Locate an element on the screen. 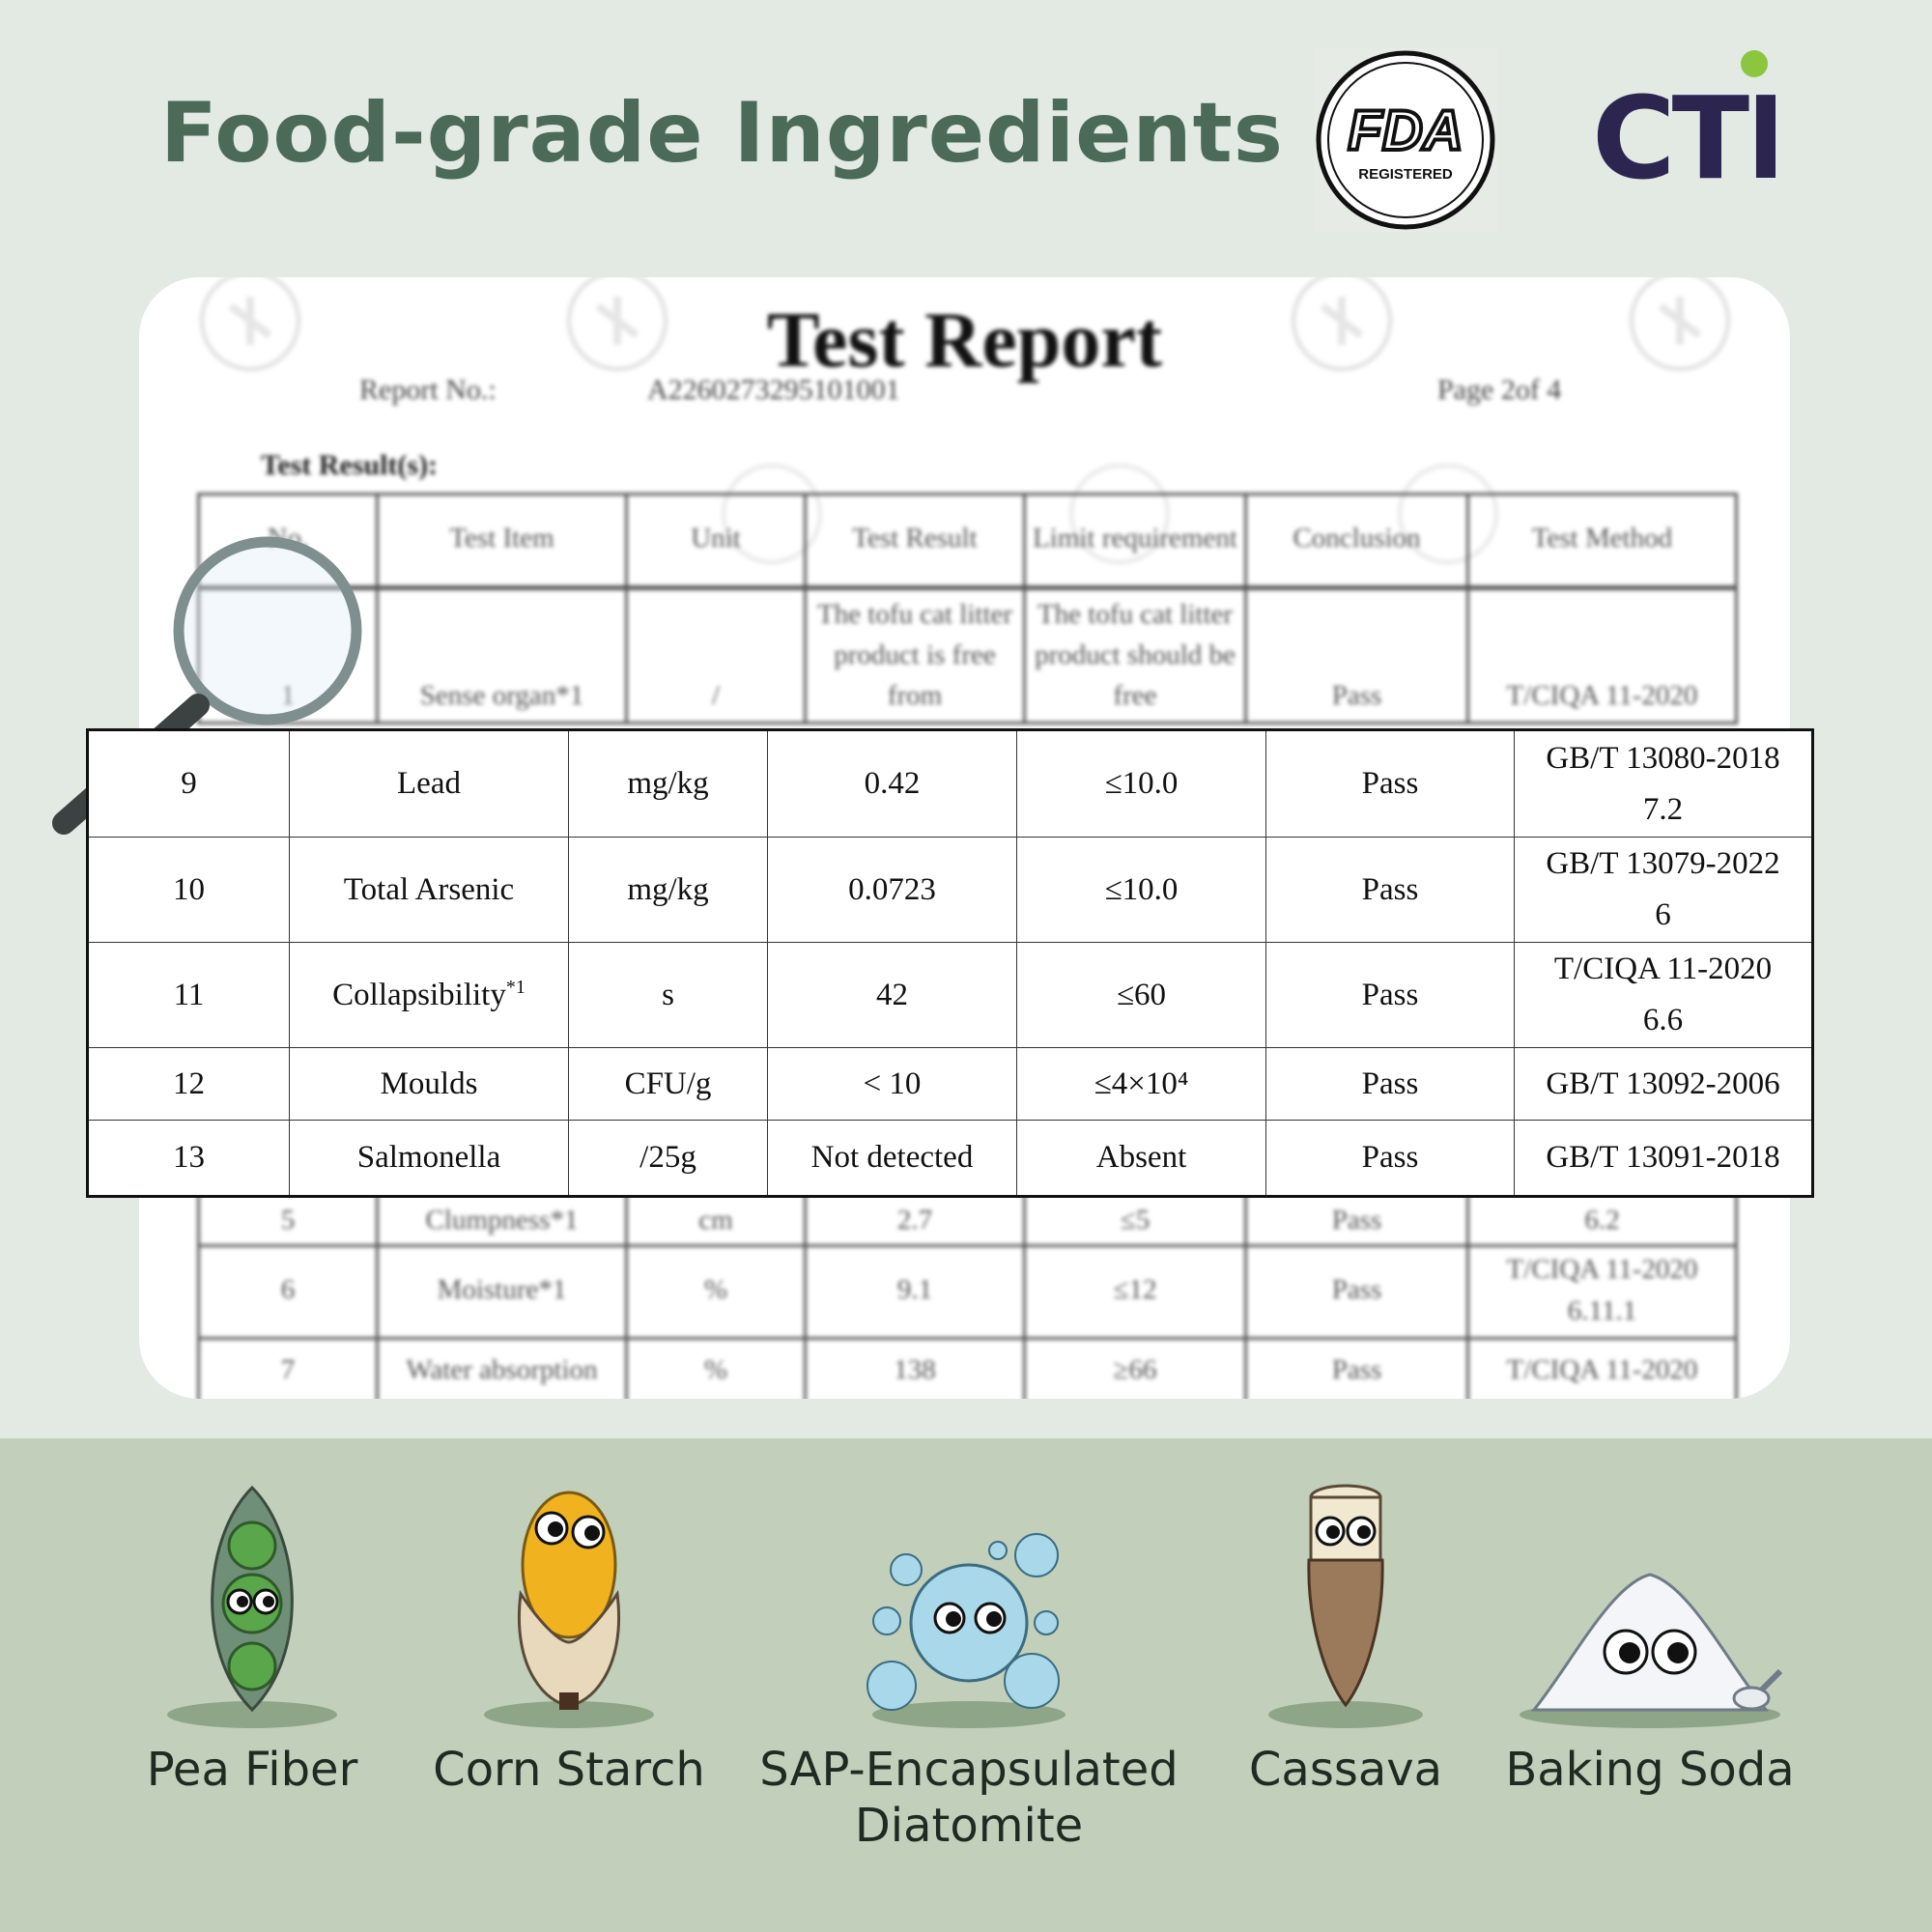 This screenshot has height=1932, width=1932. cell: T/CIQA 11-2020 6.11.1 is located at coordinates (1602, 1292).